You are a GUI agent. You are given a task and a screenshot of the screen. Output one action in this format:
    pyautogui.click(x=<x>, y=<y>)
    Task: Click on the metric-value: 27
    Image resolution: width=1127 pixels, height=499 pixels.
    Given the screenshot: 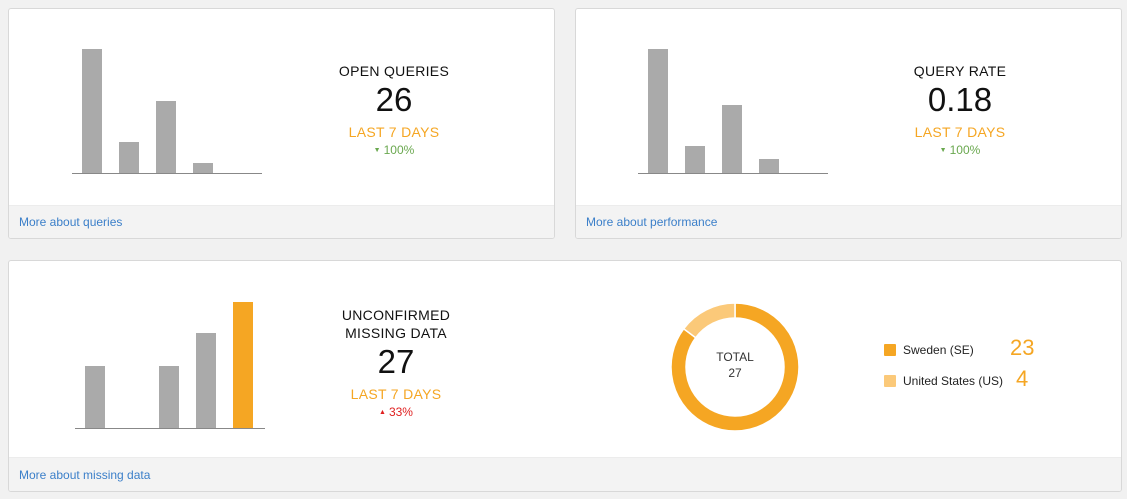 What is the action you would take?
    pyautogui.click(x=396, y=361)
    